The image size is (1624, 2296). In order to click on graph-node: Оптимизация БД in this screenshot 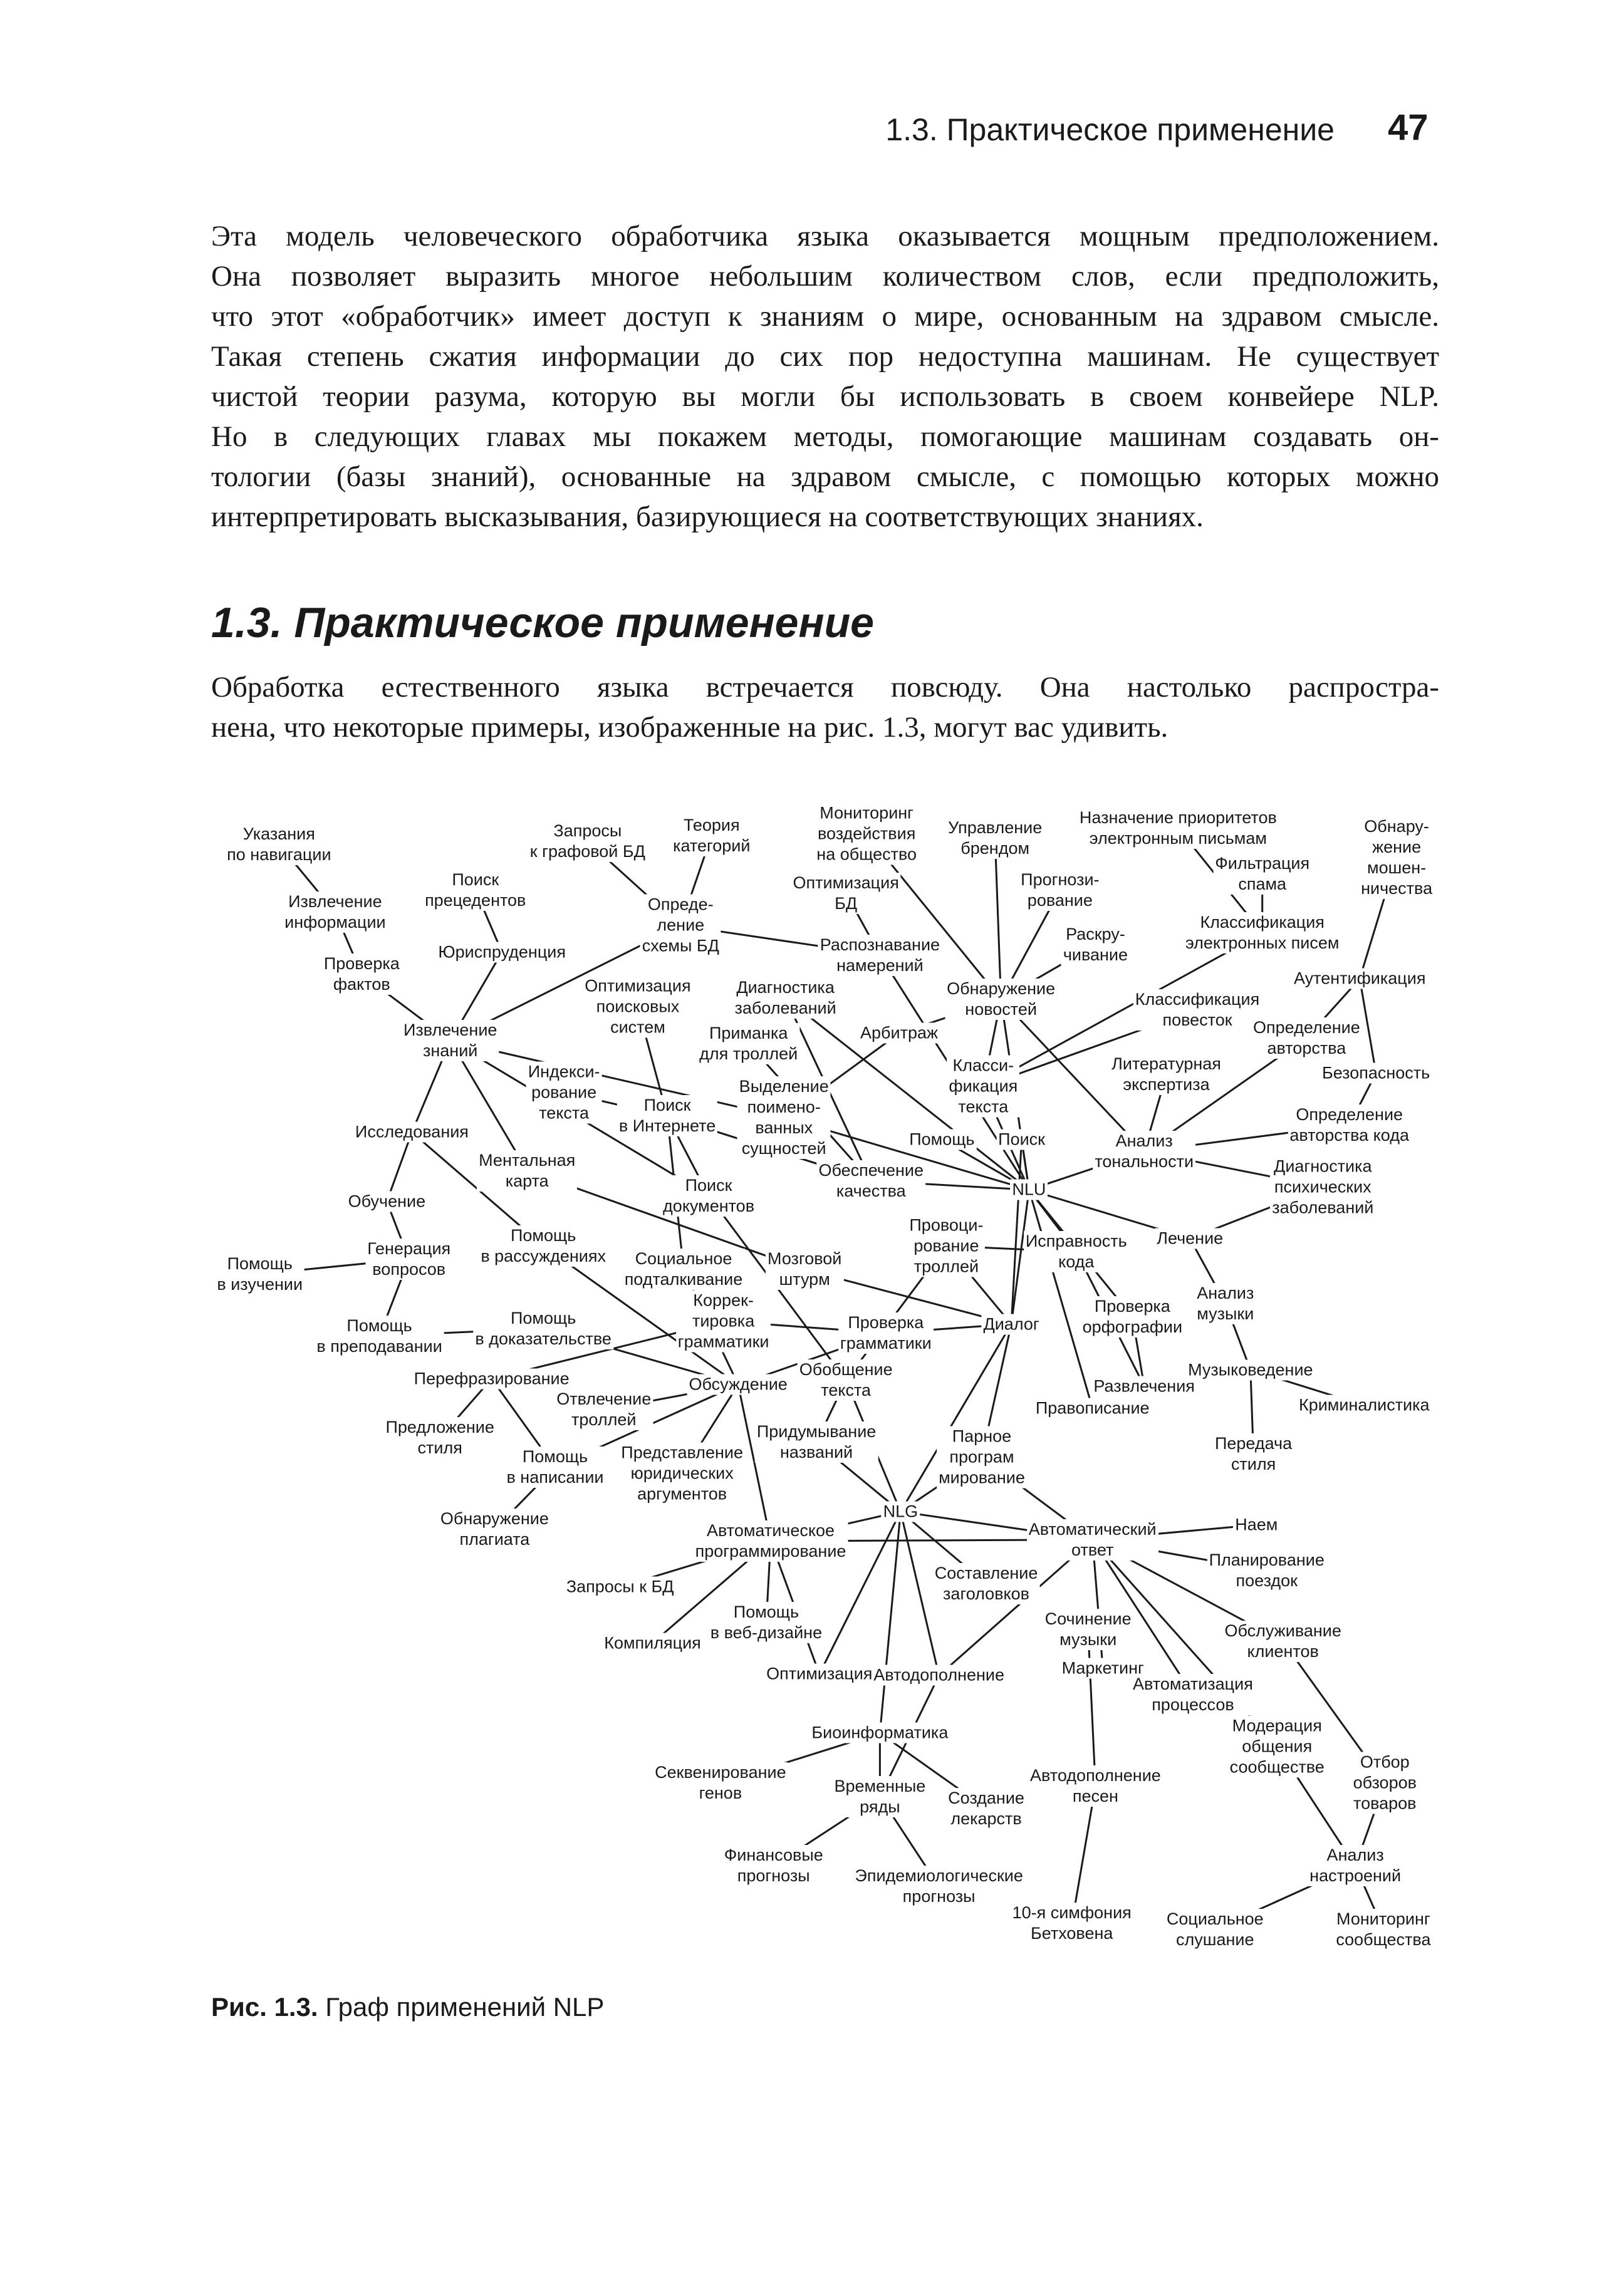, I will do `click(846, 893)`.